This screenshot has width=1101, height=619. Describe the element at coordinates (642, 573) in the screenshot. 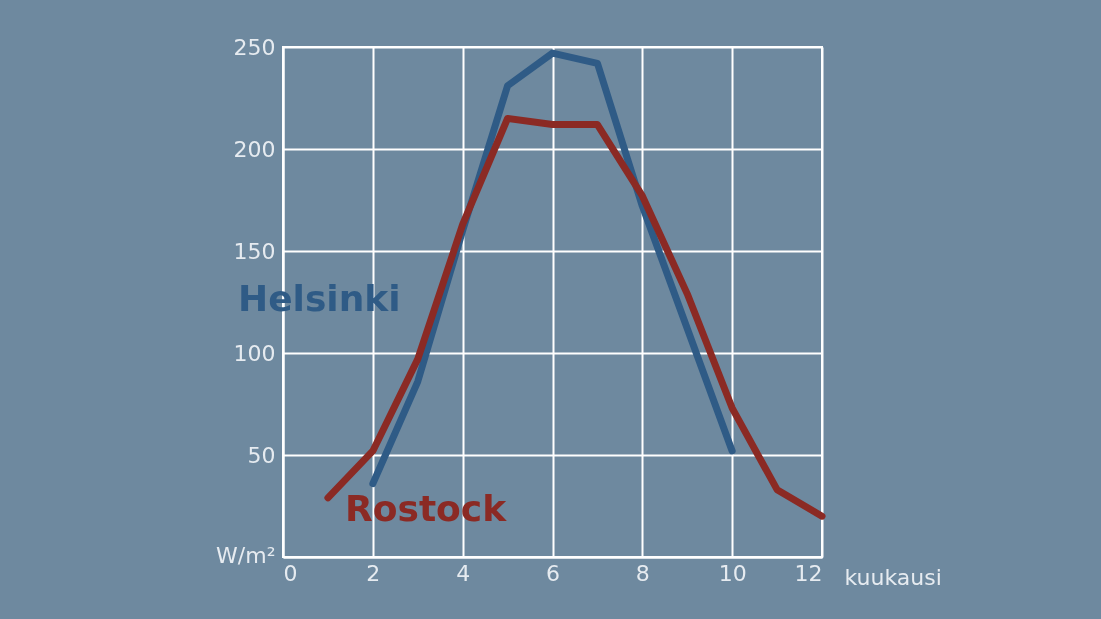

I see `x-tick-label: 8` at that location.